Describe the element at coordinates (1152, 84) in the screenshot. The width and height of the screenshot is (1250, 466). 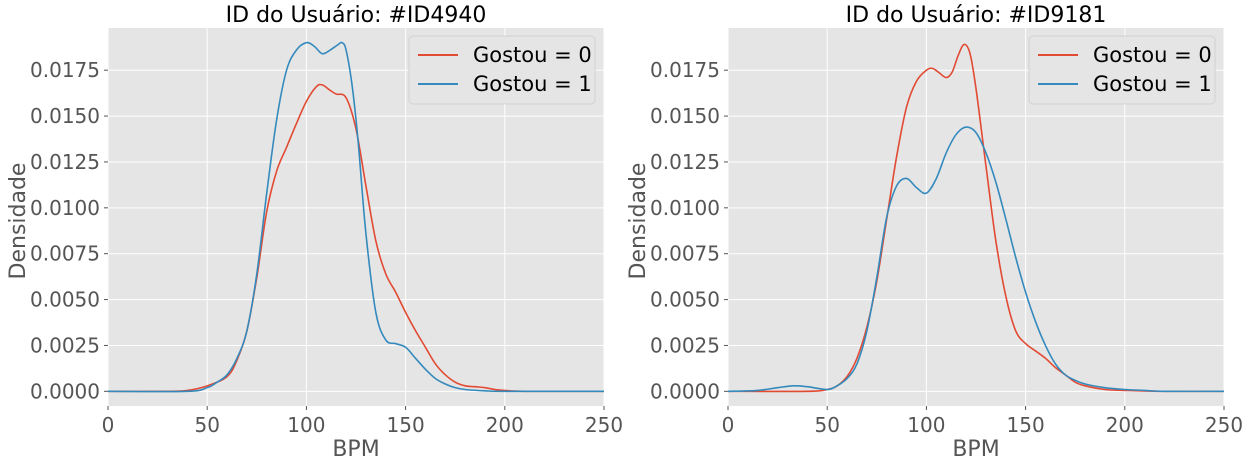
I see `chart-2-legend-label-gostou-1: Gostou = 1` at that location.